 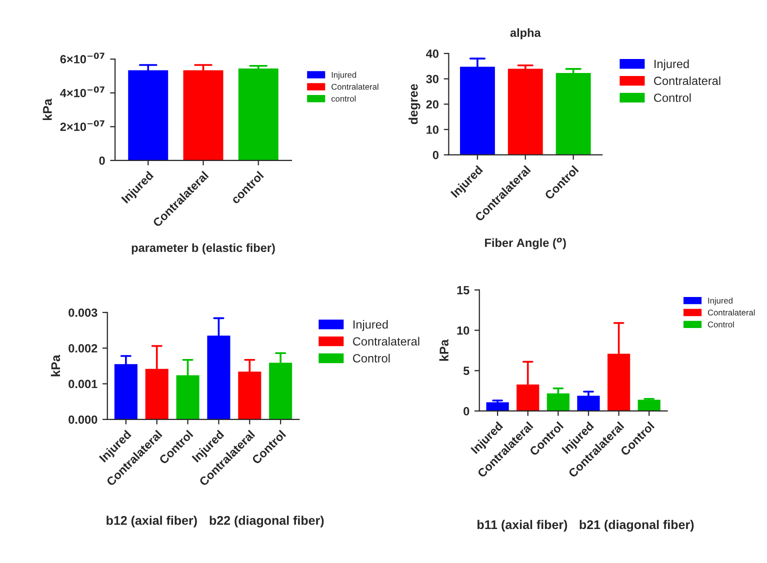 What do you see at coordinates (343, 99) in the screenshot?
I see `legend-label: control` at bounding box center [343, 99].